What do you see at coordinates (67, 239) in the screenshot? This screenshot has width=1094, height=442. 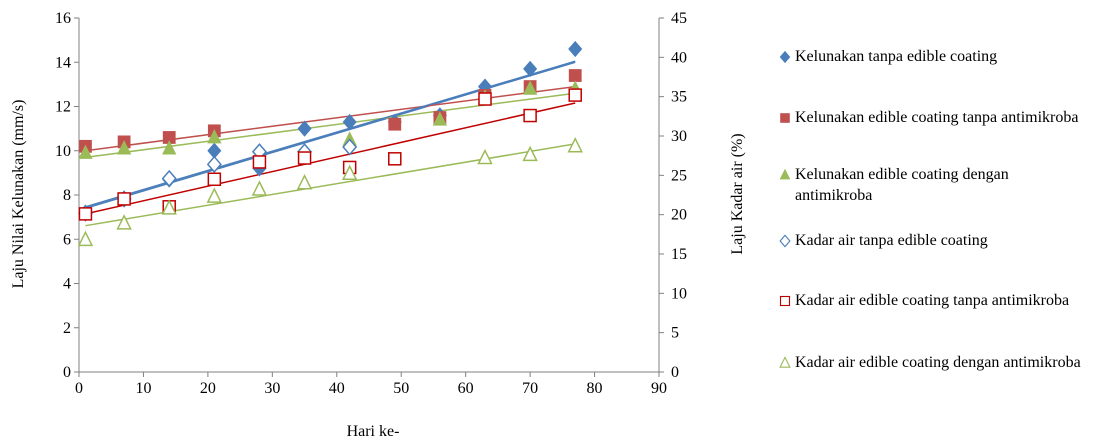 I see `y-left-tick-label: 6` at bounding box center [67, 239].